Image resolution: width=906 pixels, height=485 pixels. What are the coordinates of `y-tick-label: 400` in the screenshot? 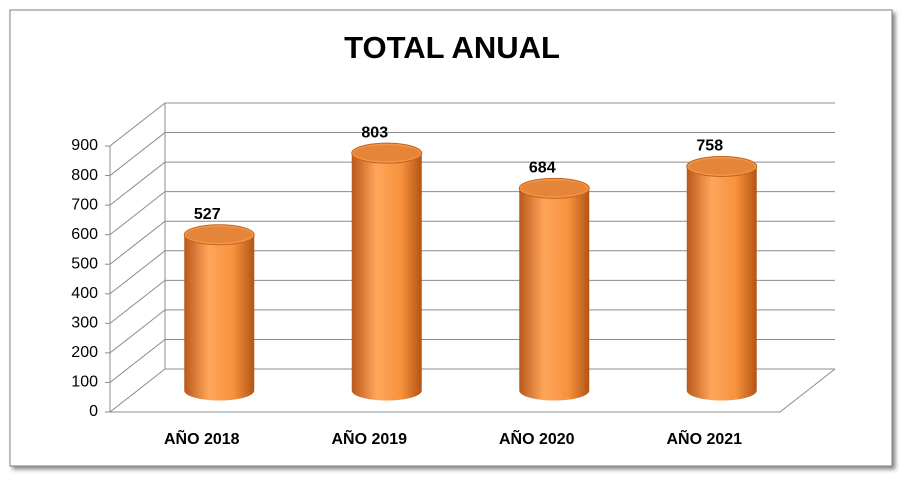 It's located at (84, 293).